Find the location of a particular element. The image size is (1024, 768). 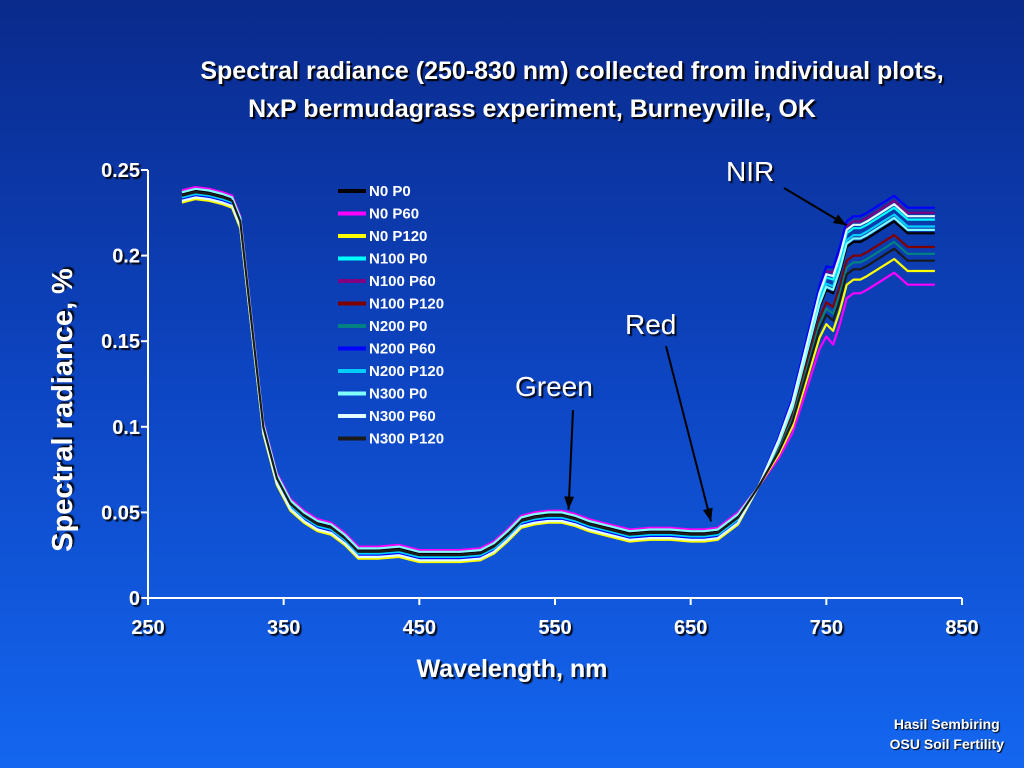

y-tick-label: 0.1 is located at coordinates (126, 428).